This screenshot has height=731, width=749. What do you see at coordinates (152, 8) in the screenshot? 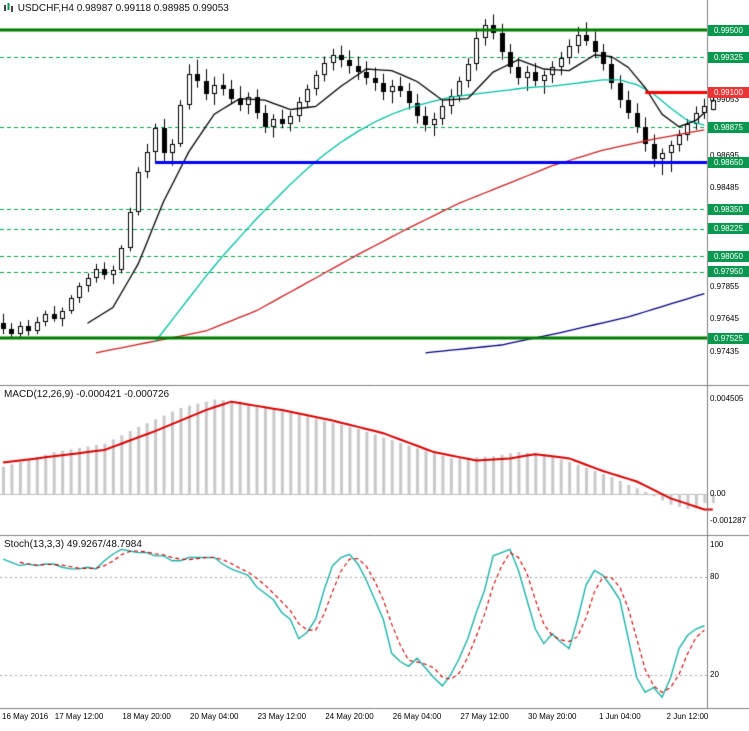
I see `ohlc-readout: 0.98987 0.99118 0.98985 0.99053` at bounding box center [152, 8].